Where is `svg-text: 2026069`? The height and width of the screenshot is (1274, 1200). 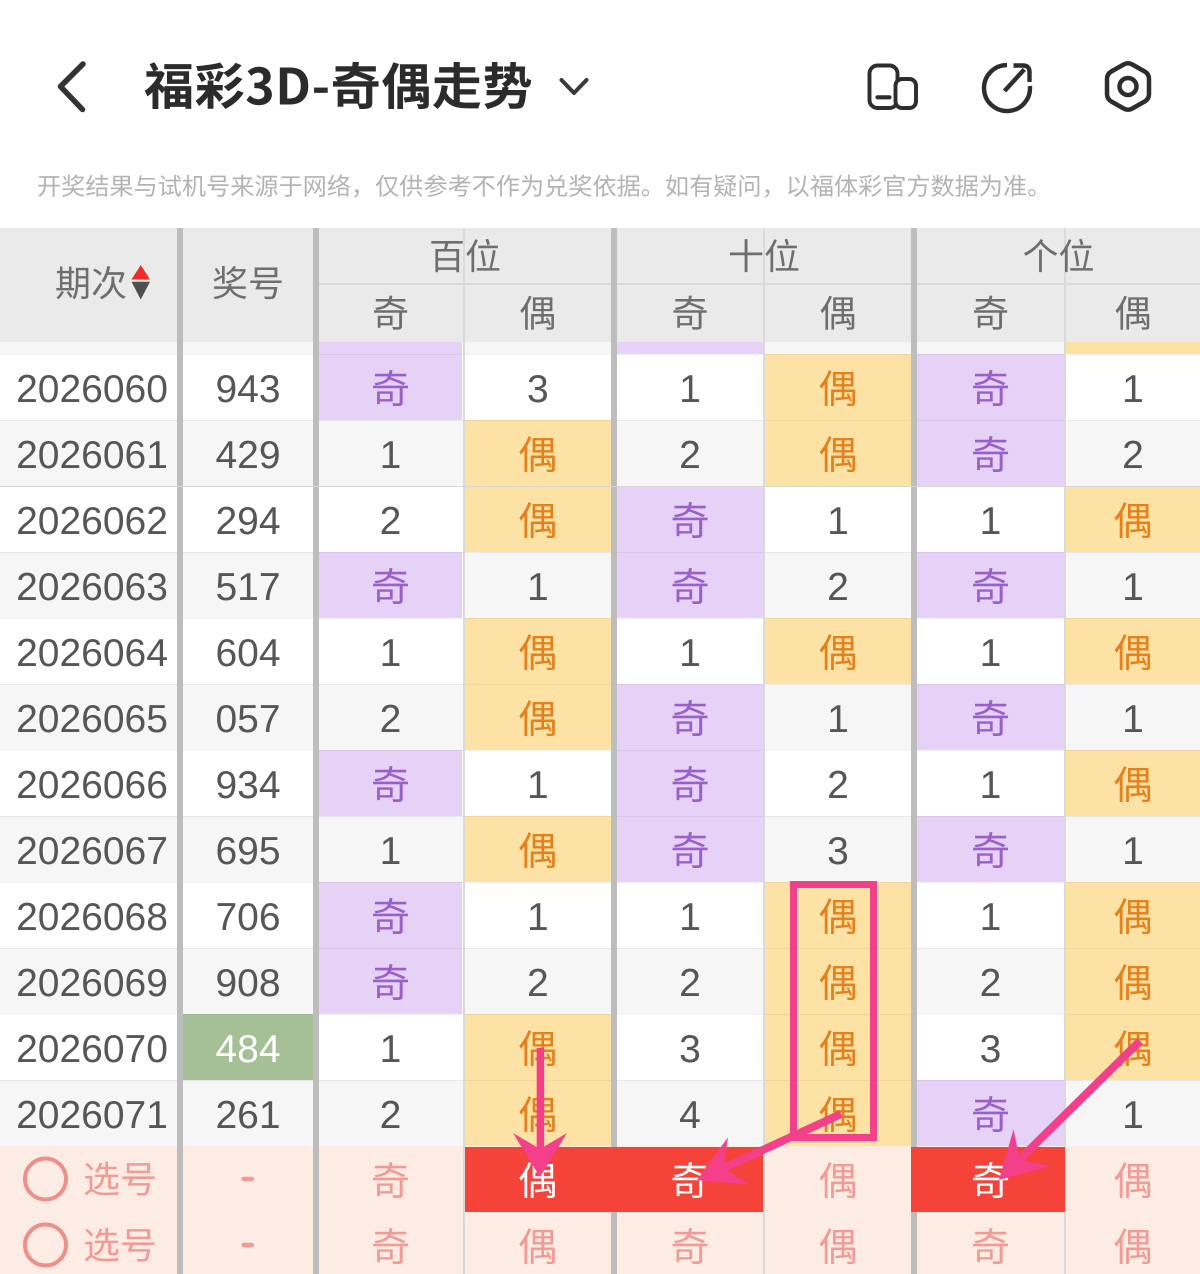 svg-text: 2026069 is located at coordinates (92, 983).